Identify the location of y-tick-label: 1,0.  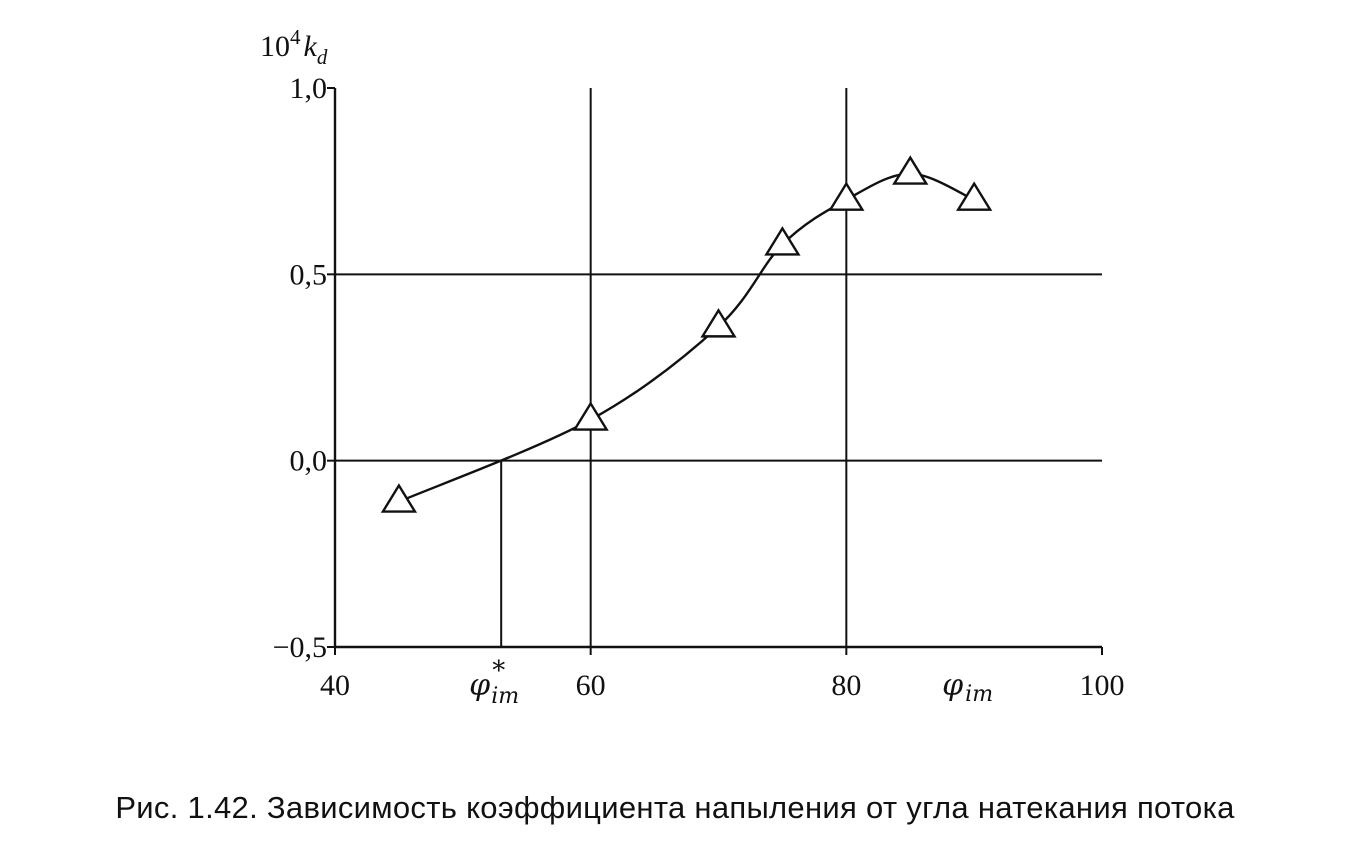
(309, 88).